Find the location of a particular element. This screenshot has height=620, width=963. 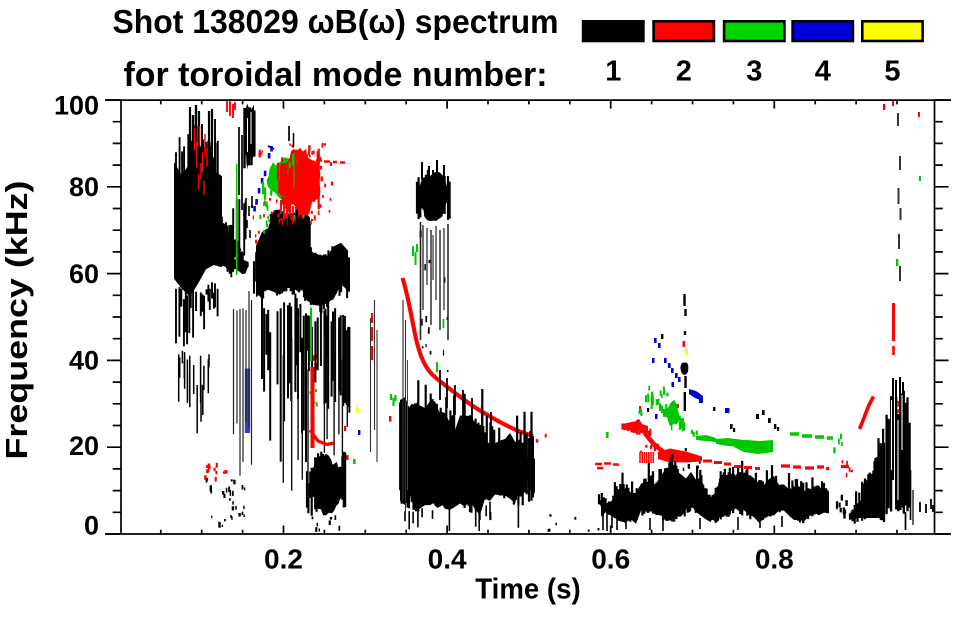

svg-text: 1 is located at coordinates (613, 72).